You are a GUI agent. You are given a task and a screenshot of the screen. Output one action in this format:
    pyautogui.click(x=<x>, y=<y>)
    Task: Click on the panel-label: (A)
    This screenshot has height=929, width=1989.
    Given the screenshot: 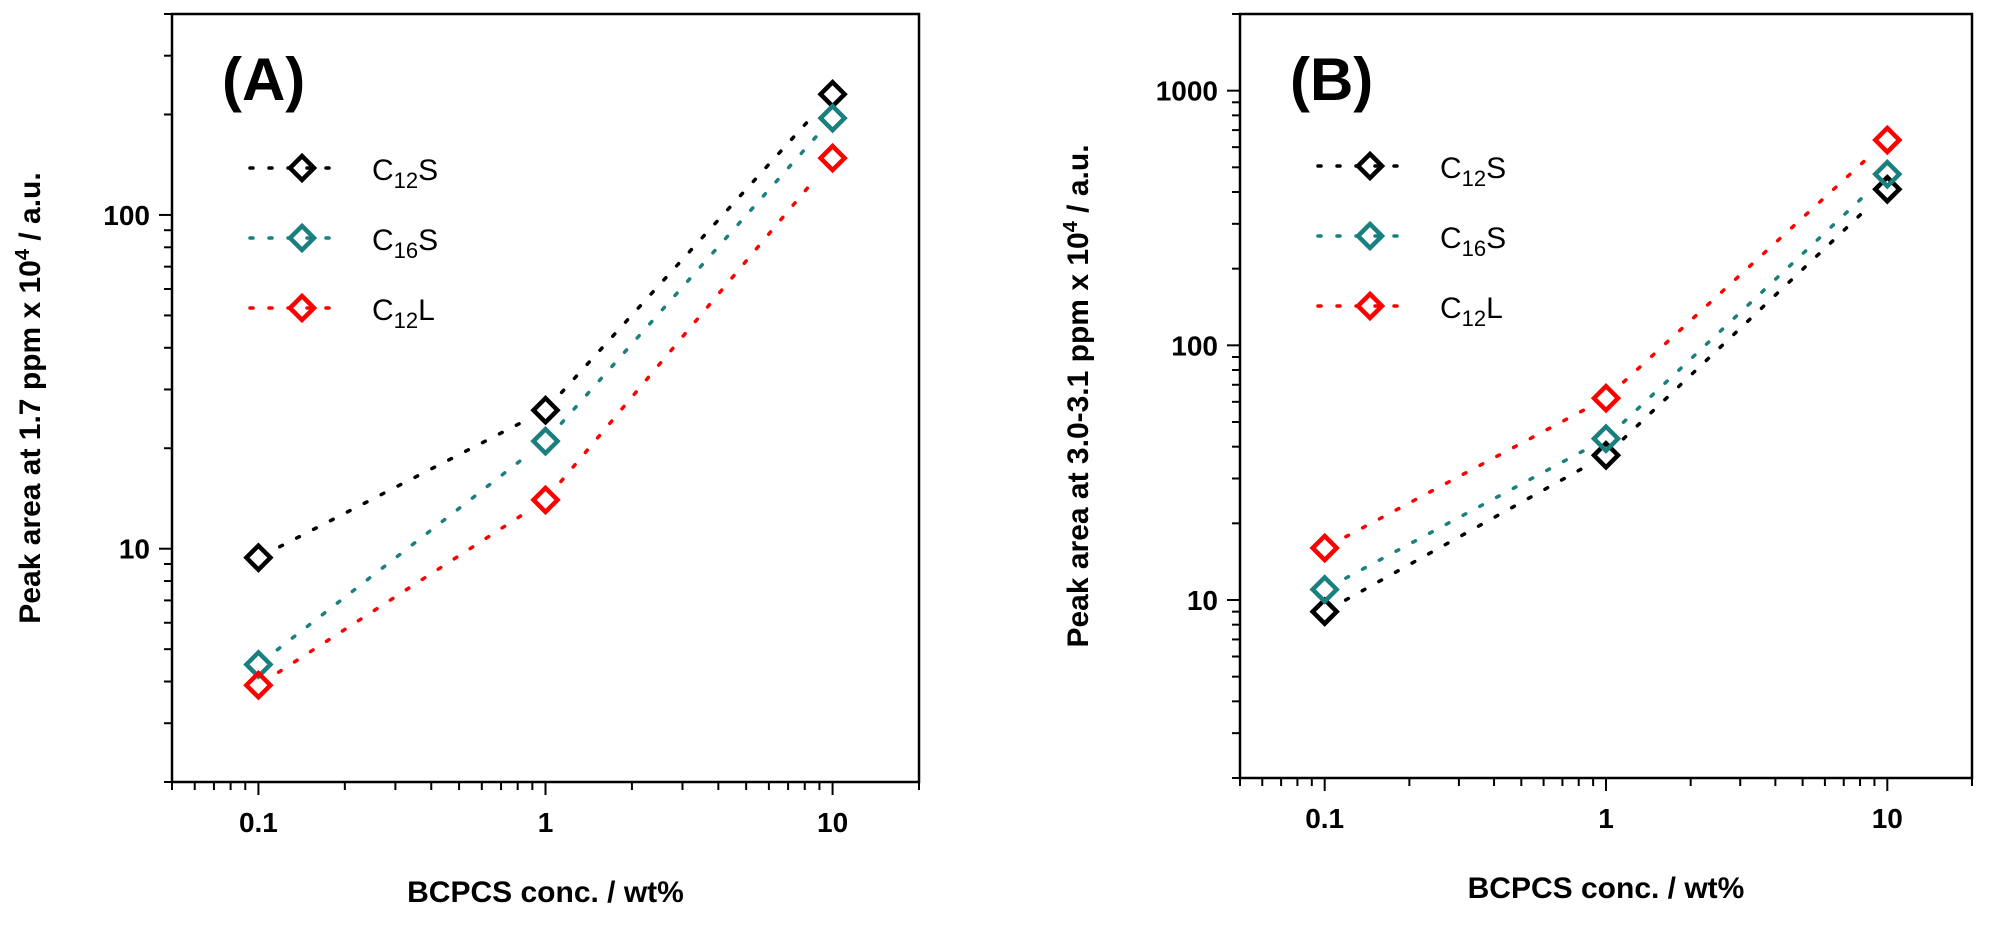 What is the action you would take?
    pyautogui.click(x=263, y=79)
    